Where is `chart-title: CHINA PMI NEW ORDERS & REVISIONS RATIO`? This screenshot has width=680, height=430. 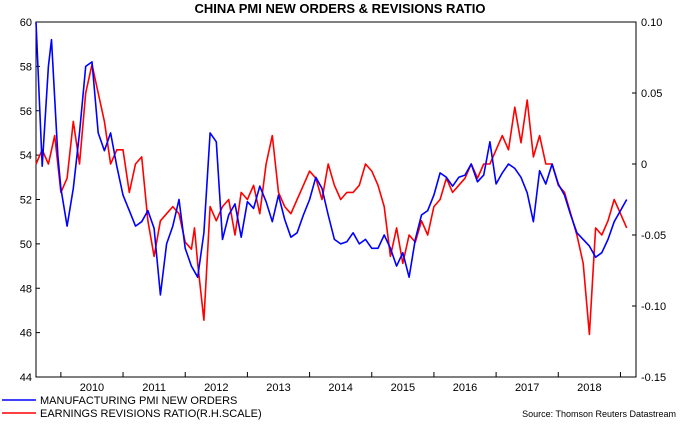
chart-title: CHINA PMI NEW ORDERS & REVISIONS RATIO is located at coordinates (339, 8).